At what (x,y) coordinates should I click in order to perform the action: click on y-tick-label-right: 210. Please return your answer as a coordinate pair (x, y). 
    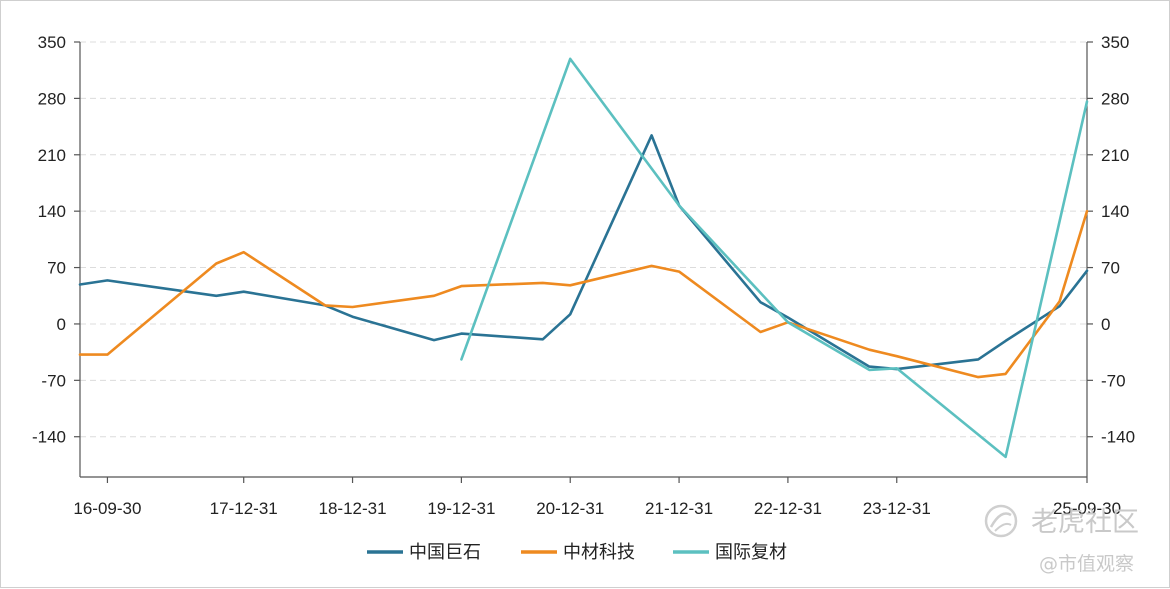
    Looking at the image, I should click on (1115, 155).